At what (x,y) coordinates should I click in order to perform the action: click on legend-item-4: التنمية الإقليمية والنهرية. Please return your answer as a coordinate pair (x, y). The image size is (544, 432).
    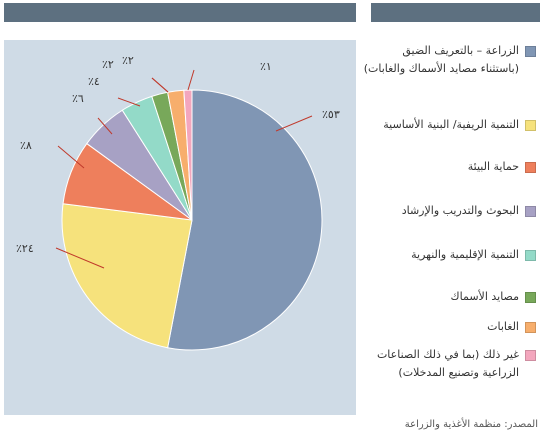
    Looking at the image, I should click on (448, 255).